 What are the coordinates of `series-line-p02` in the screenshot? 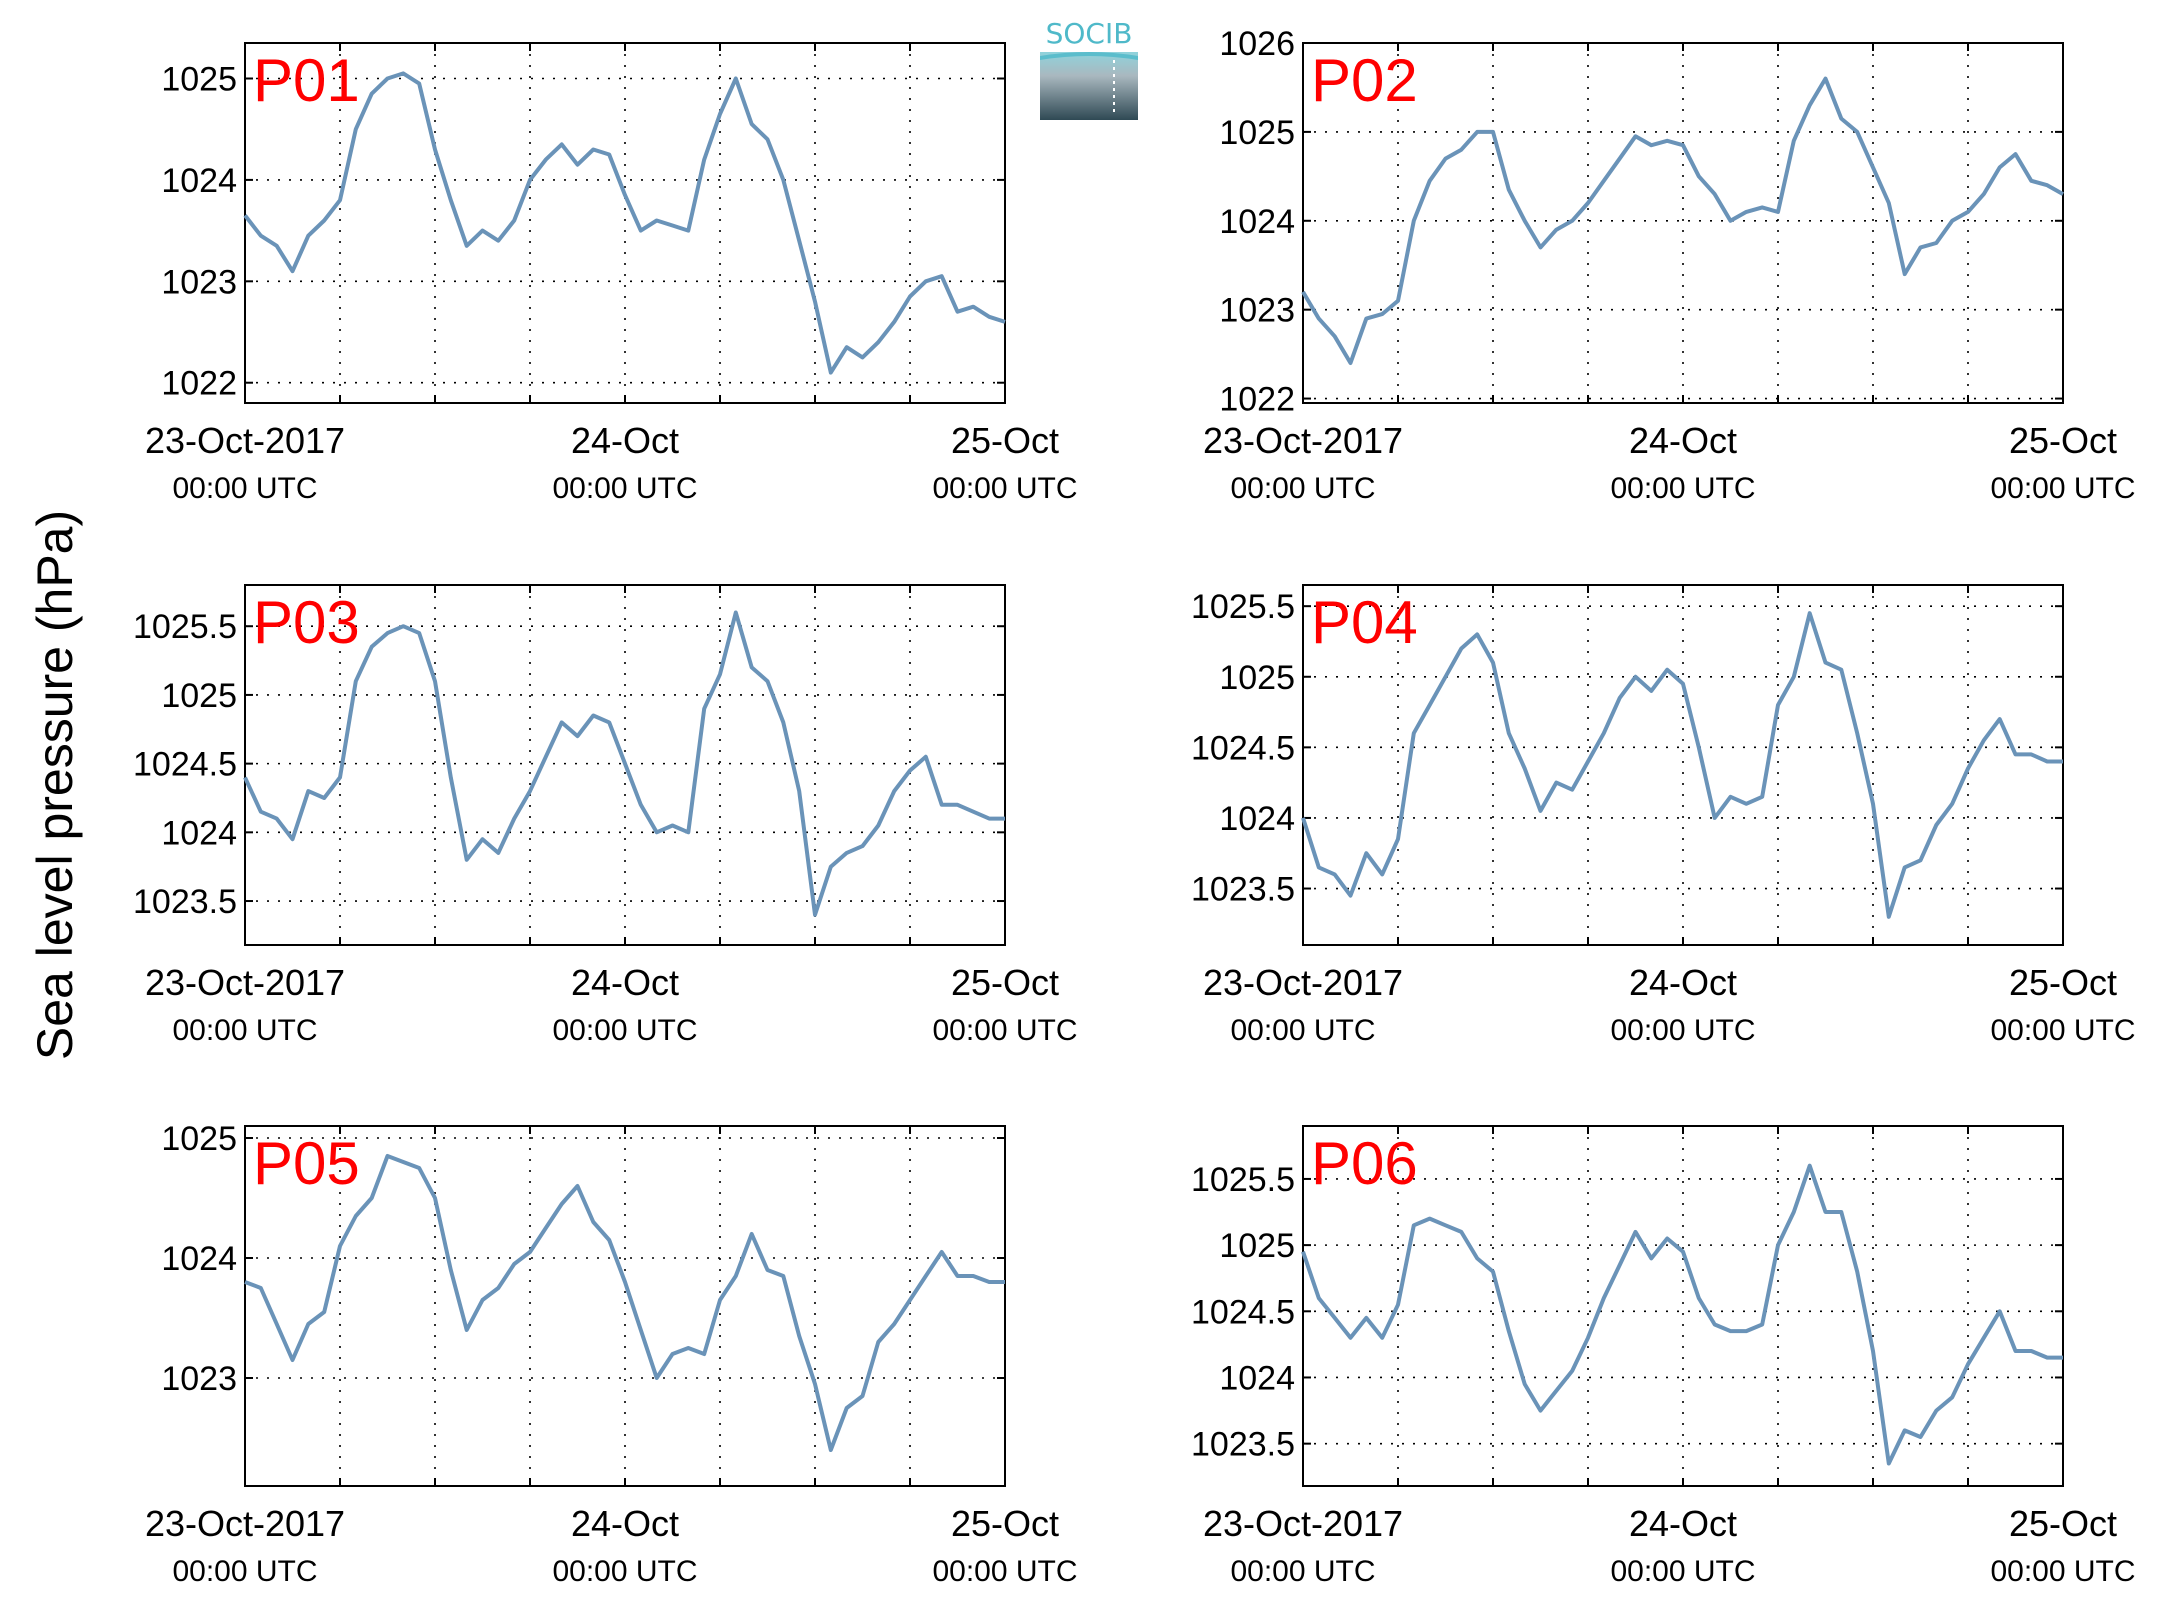 It's located at (1682, 220).